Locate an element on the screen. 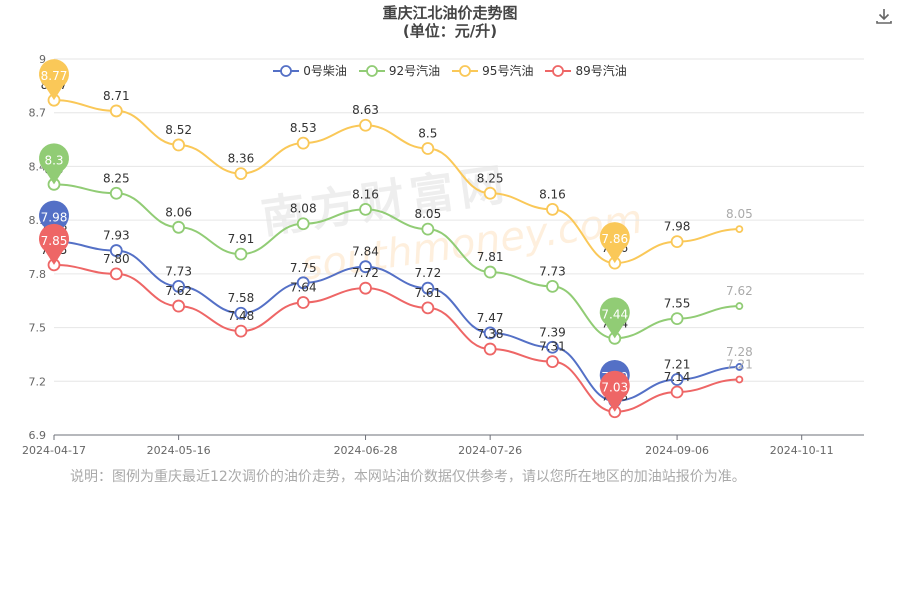 The width and height of the screenshot is (900, 600). data-label: 7.28 is located at coordinates (739, 352).